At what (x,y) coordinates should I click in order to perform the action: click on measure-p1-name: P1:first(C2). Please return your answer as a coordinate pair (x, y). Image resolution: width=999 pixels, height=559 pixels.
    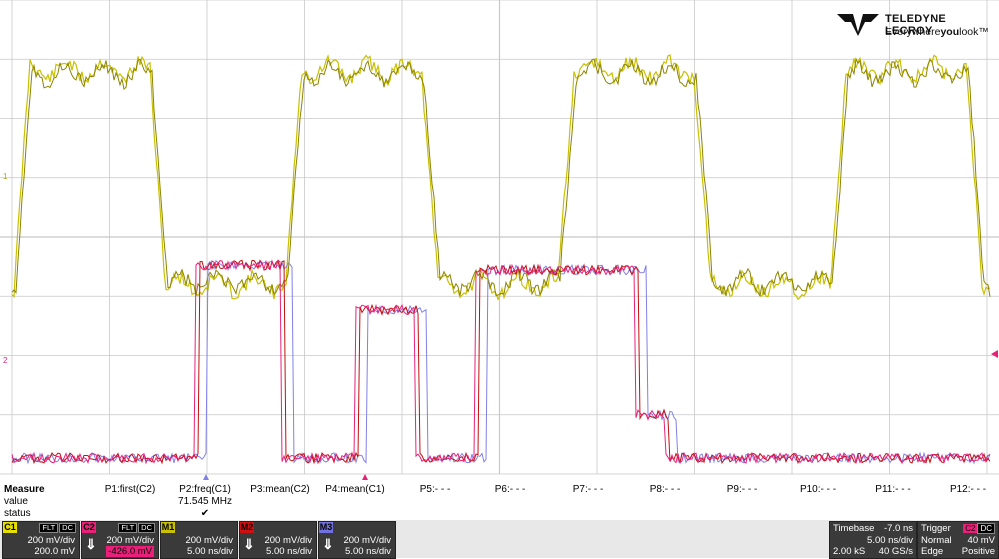
    Looking at the image, I should click on (130, 489).